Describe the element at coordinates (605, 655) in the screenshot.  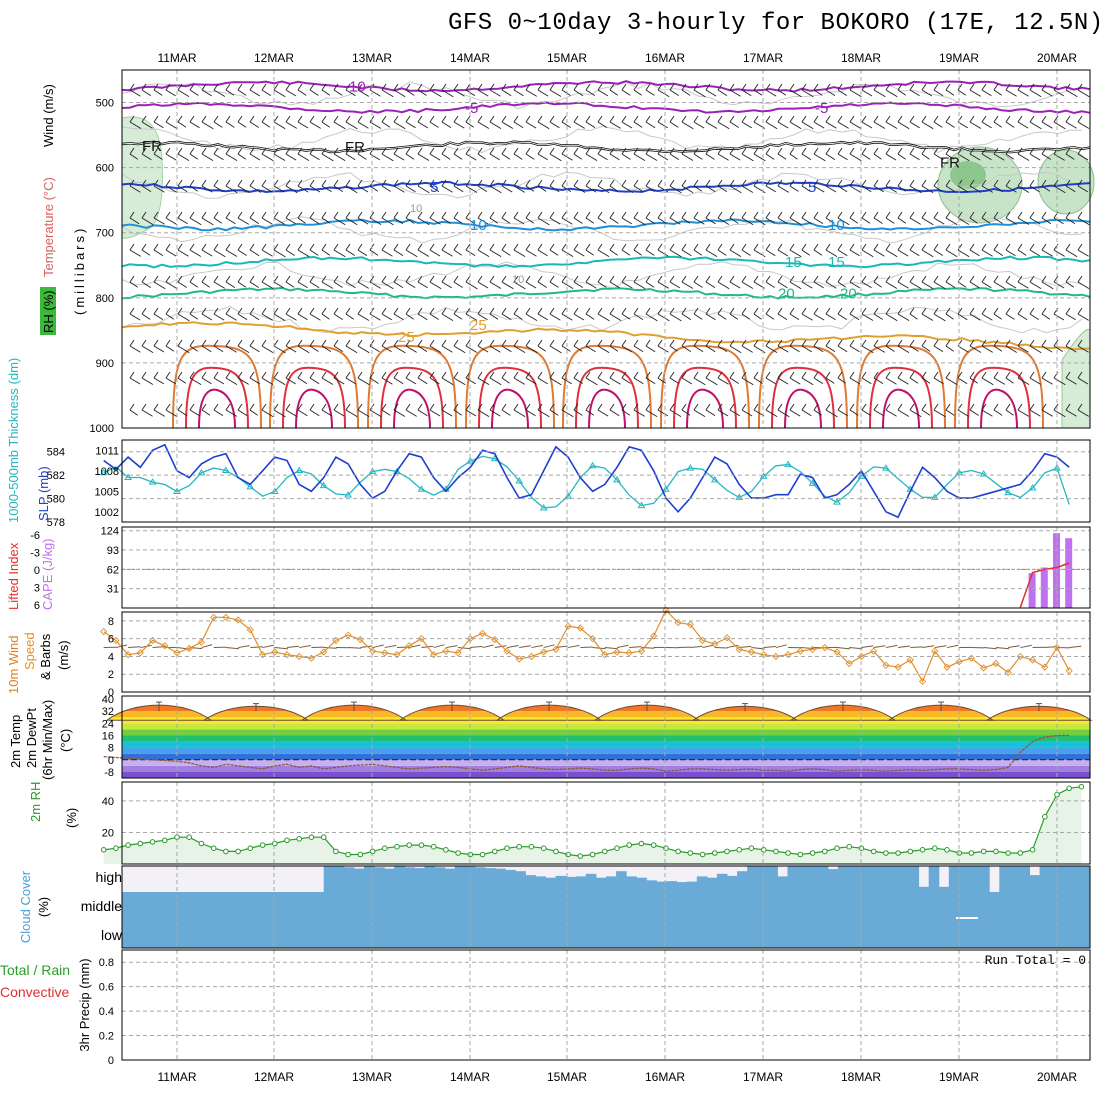
I see `wind-speed-point` at that location.